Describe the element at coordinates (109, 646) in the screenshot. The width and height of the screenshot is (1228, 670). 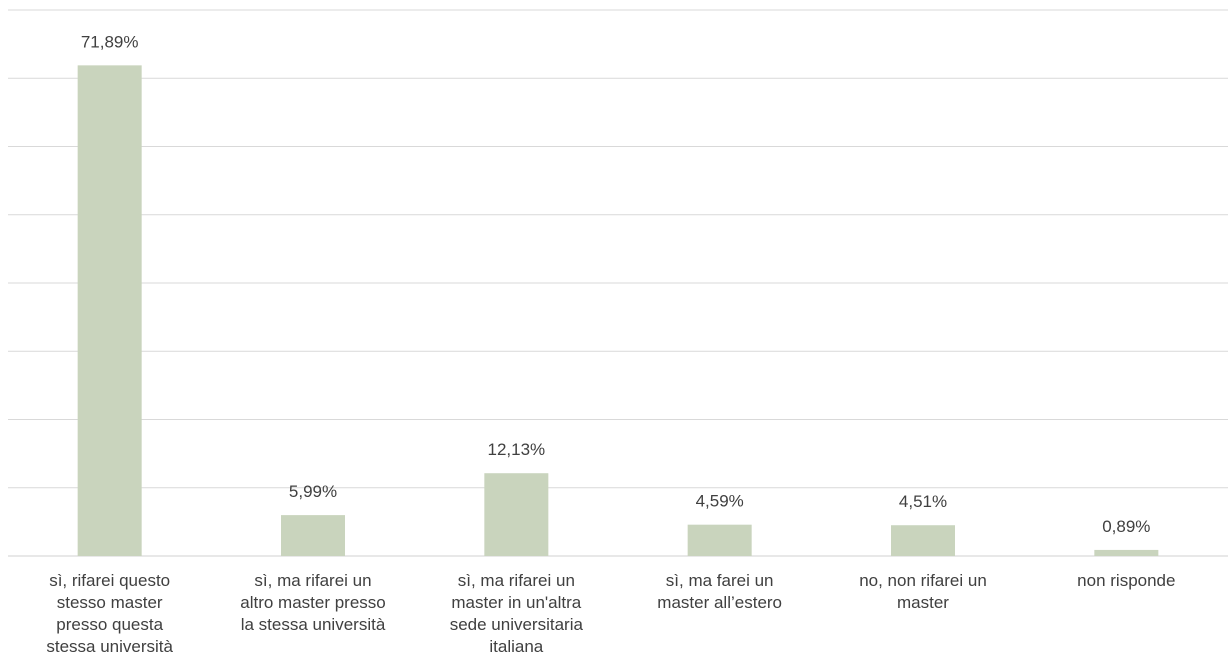
I see `category-label-line: stessa università` at that location.